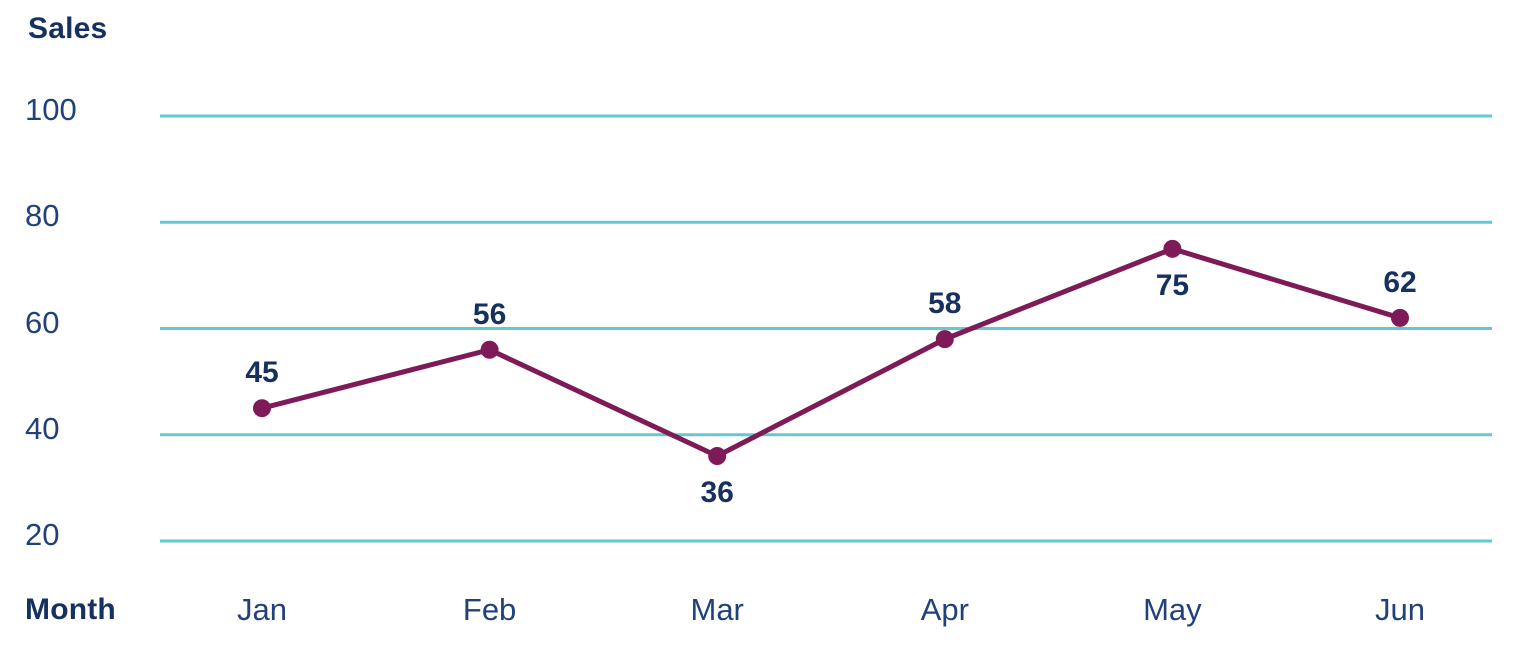 The height and width of the screenshot is (645, 1517). Describe the element at coordinates (717, 456) in the screenshot. I see `data-point-mar` at that location.